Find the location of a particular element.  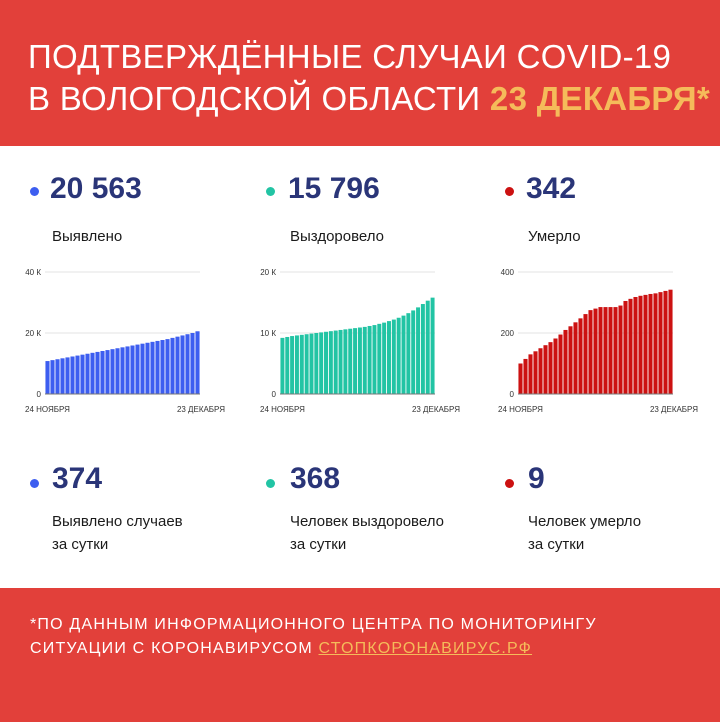

source-link: СТОПКОРОНАВИРУС.РФ is located at coordinates (425, 648).